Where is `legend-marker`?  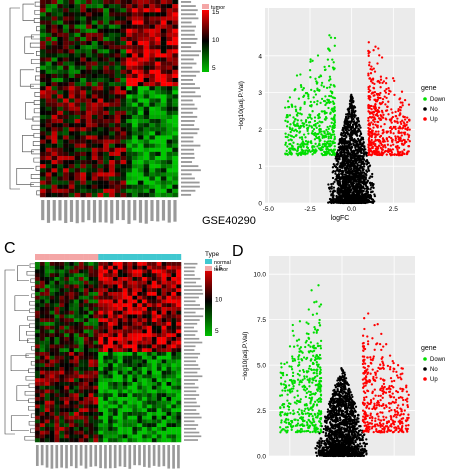 legend-marker is located at coordinates (425, 99).